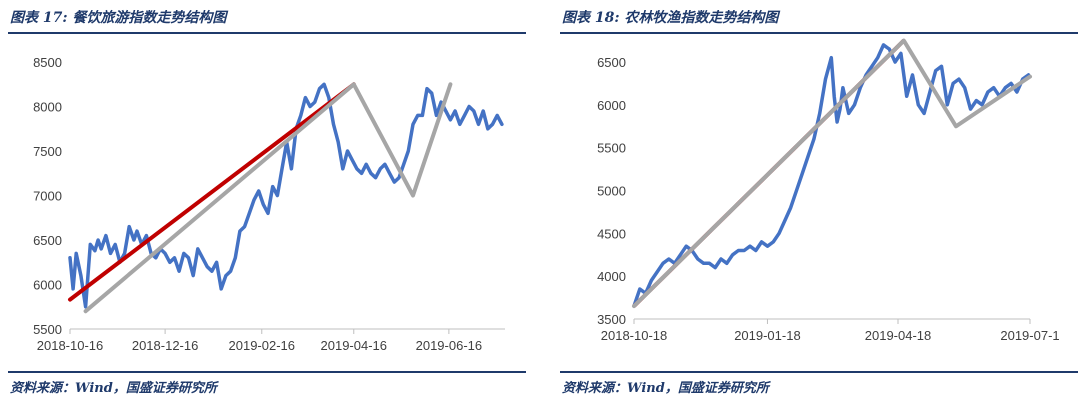  Describe the element at coordinates (611, 191) in the screenshot. I see `y-tick-label: 5000` at that location.